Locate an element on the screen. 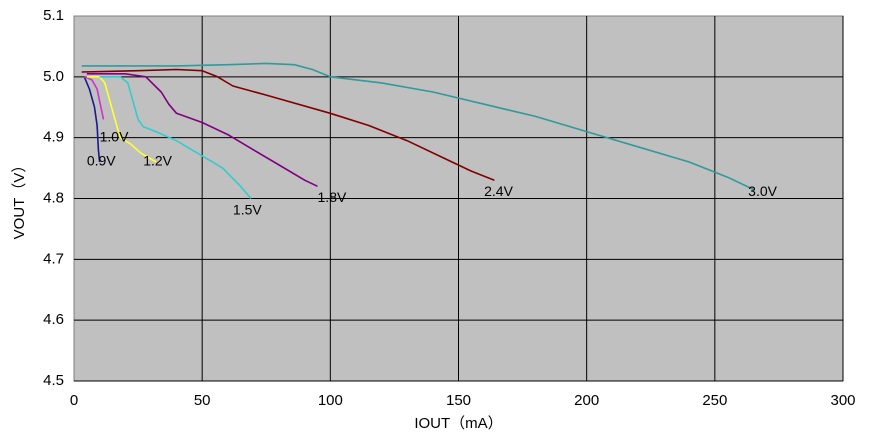 The height and width of the screenshot is (439, 870). x-tick-label: 200 is located at coordinates (586, 400).